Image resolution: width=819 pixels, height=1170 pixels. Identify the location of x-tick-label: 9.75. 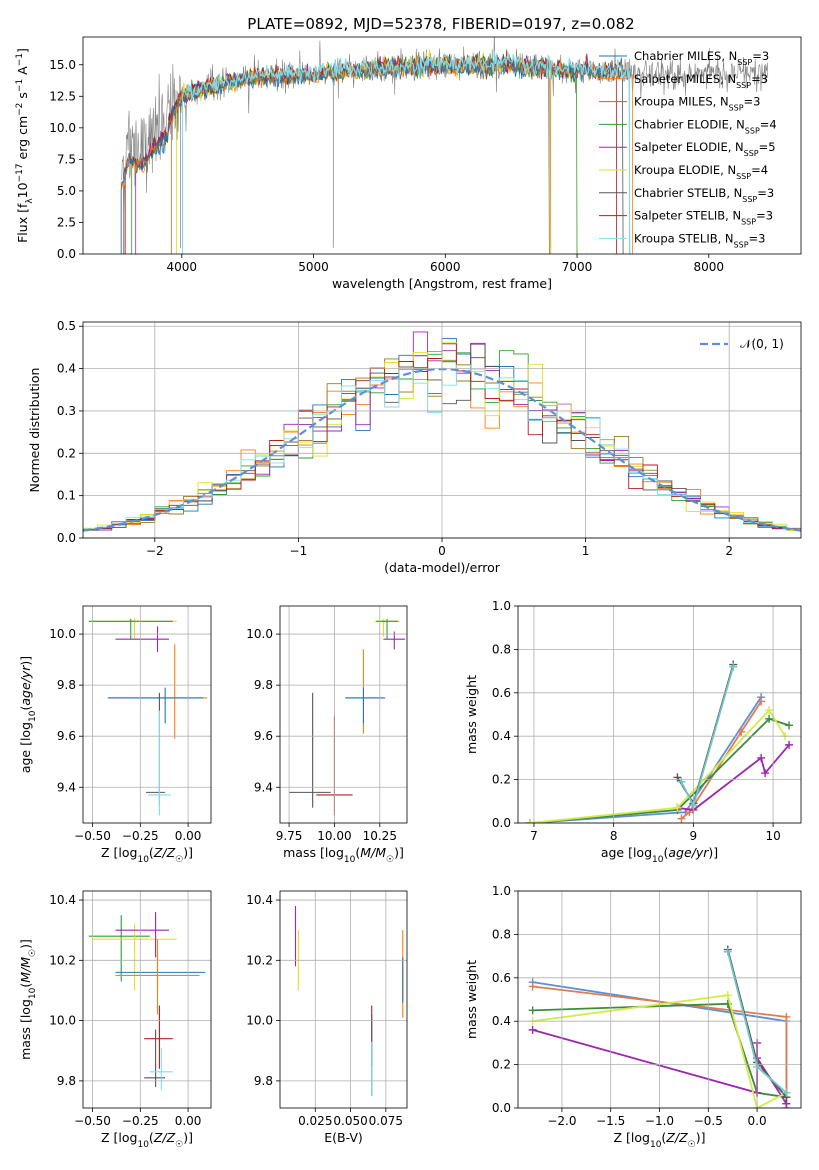
(289, 836).